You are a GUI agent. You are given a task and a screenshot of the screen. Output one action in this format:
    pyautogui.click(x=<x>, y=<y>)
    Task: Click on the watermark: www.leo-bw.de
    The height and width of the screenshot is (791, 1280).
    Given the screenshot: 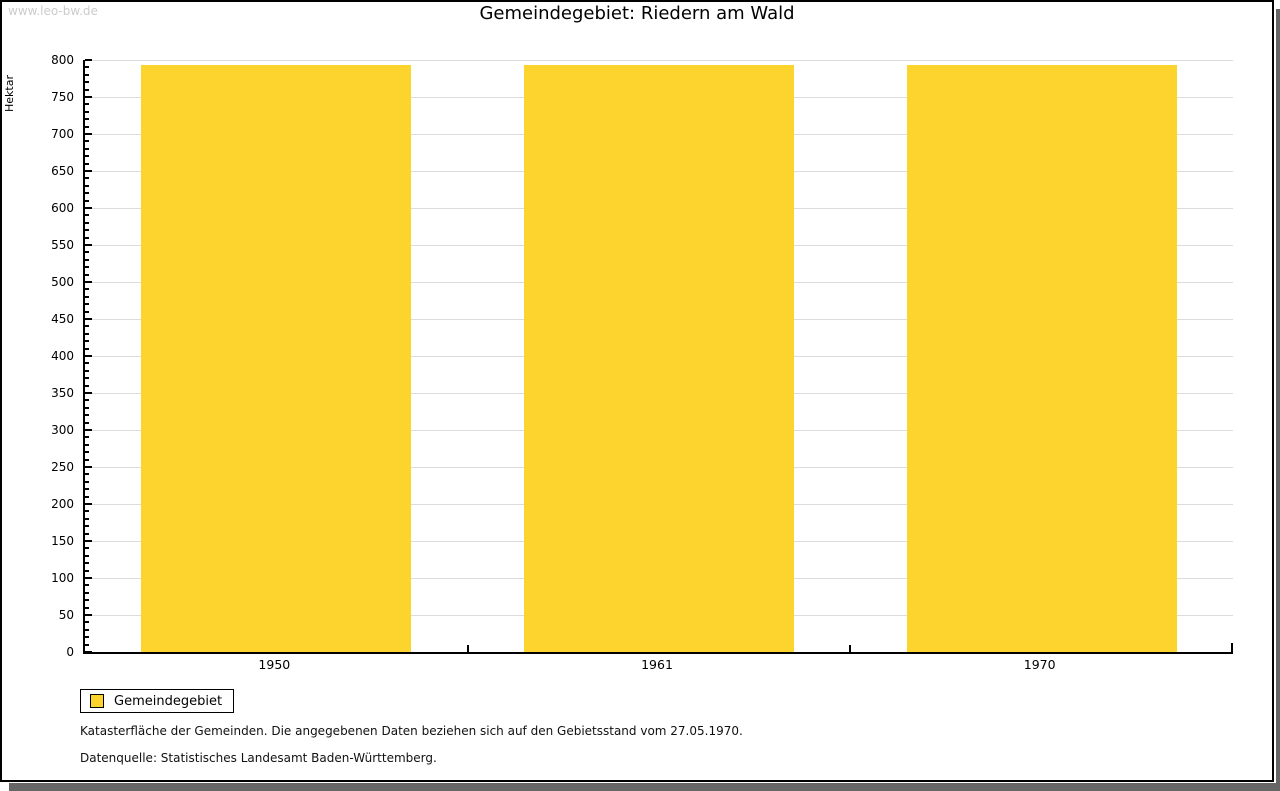 What is the action you would take?
    pyautogui.click(x=53, y=11)
    